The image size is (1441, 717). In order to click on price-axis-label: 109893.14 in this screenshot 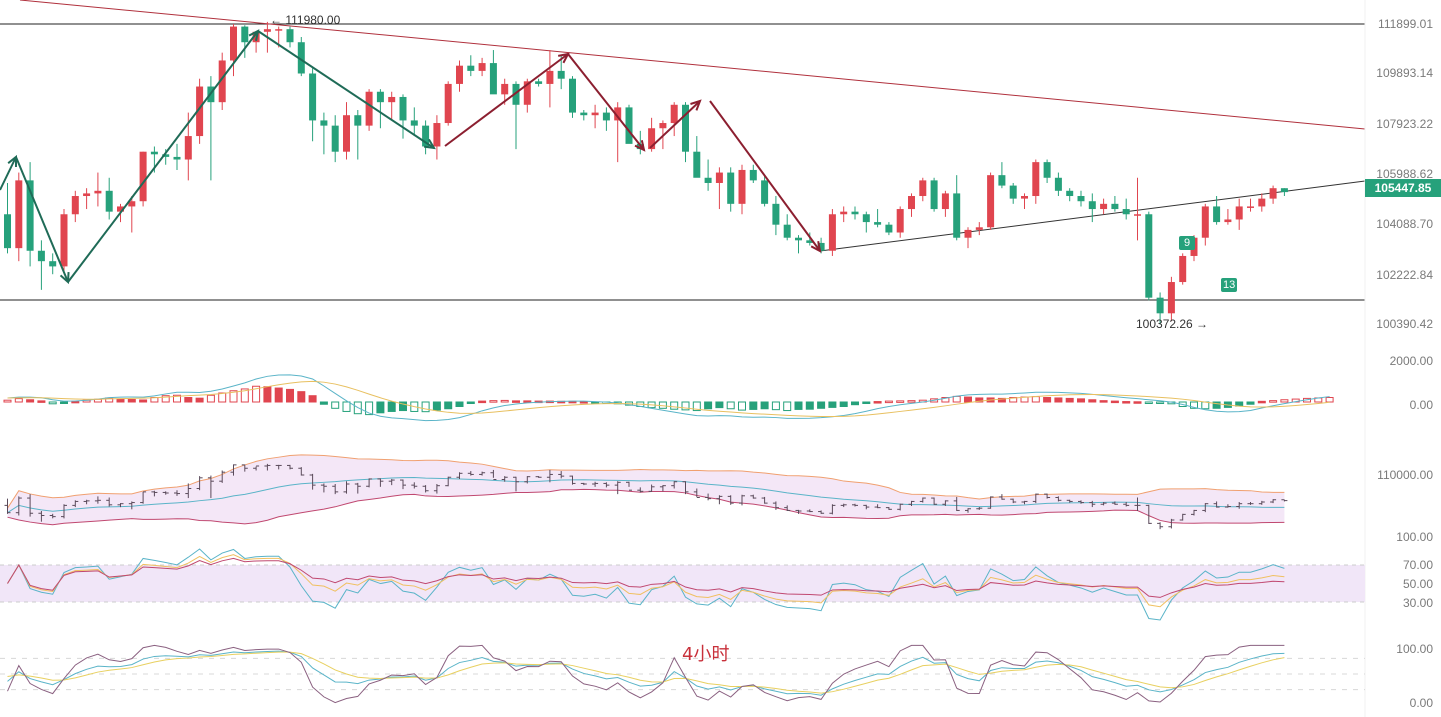, I will do `click(1404, 73)`.